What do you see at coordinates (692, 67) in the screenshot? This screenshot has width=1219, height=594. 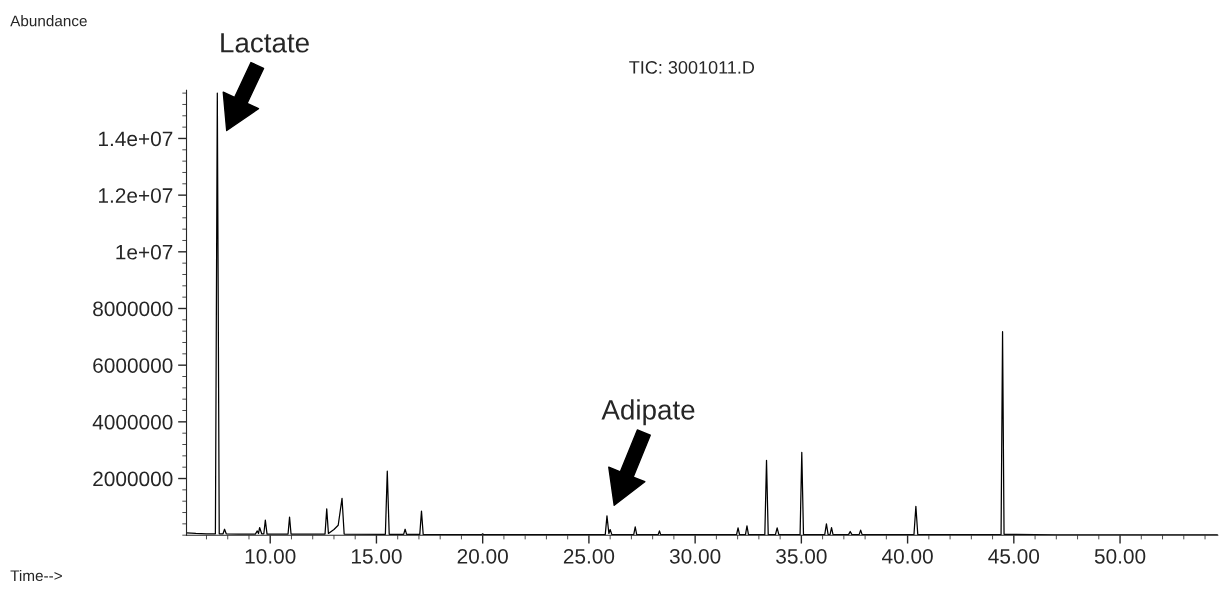 I see `chart-title: TIC: 3001011.D` at bounding box center [692, 67].